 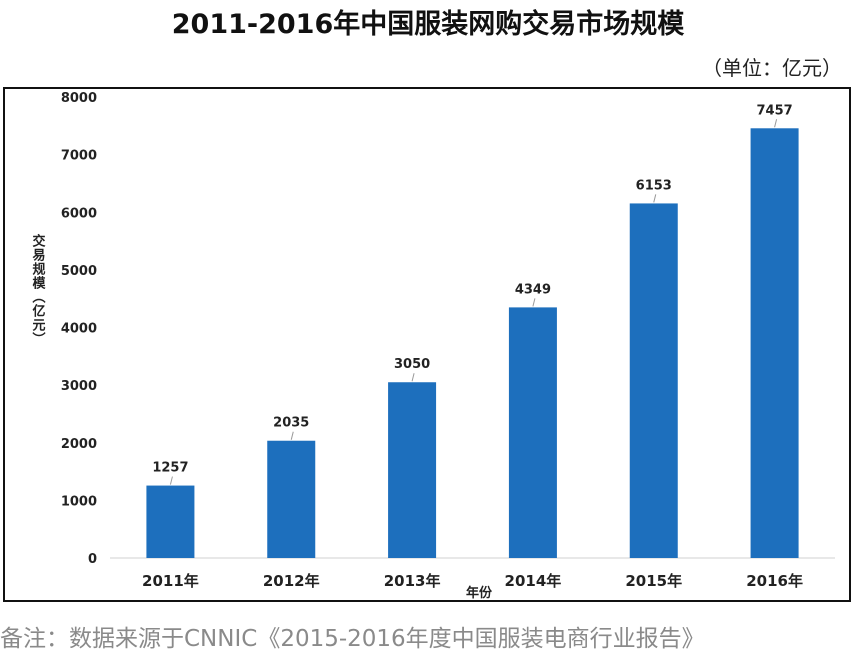 I want to click on y-tick-label: 3000, so click(x=79, y=386).